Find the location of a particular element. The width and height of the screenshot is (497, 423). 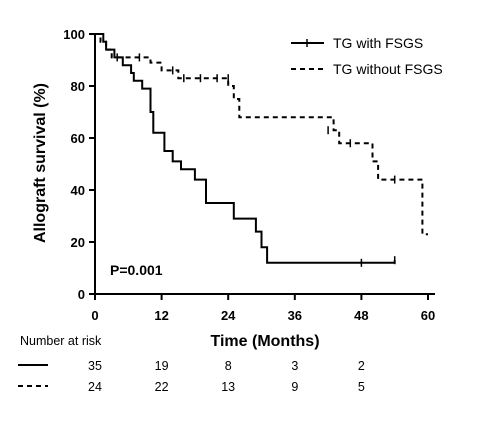

x-tick-label: 48 is located at coordinates (361, 315).